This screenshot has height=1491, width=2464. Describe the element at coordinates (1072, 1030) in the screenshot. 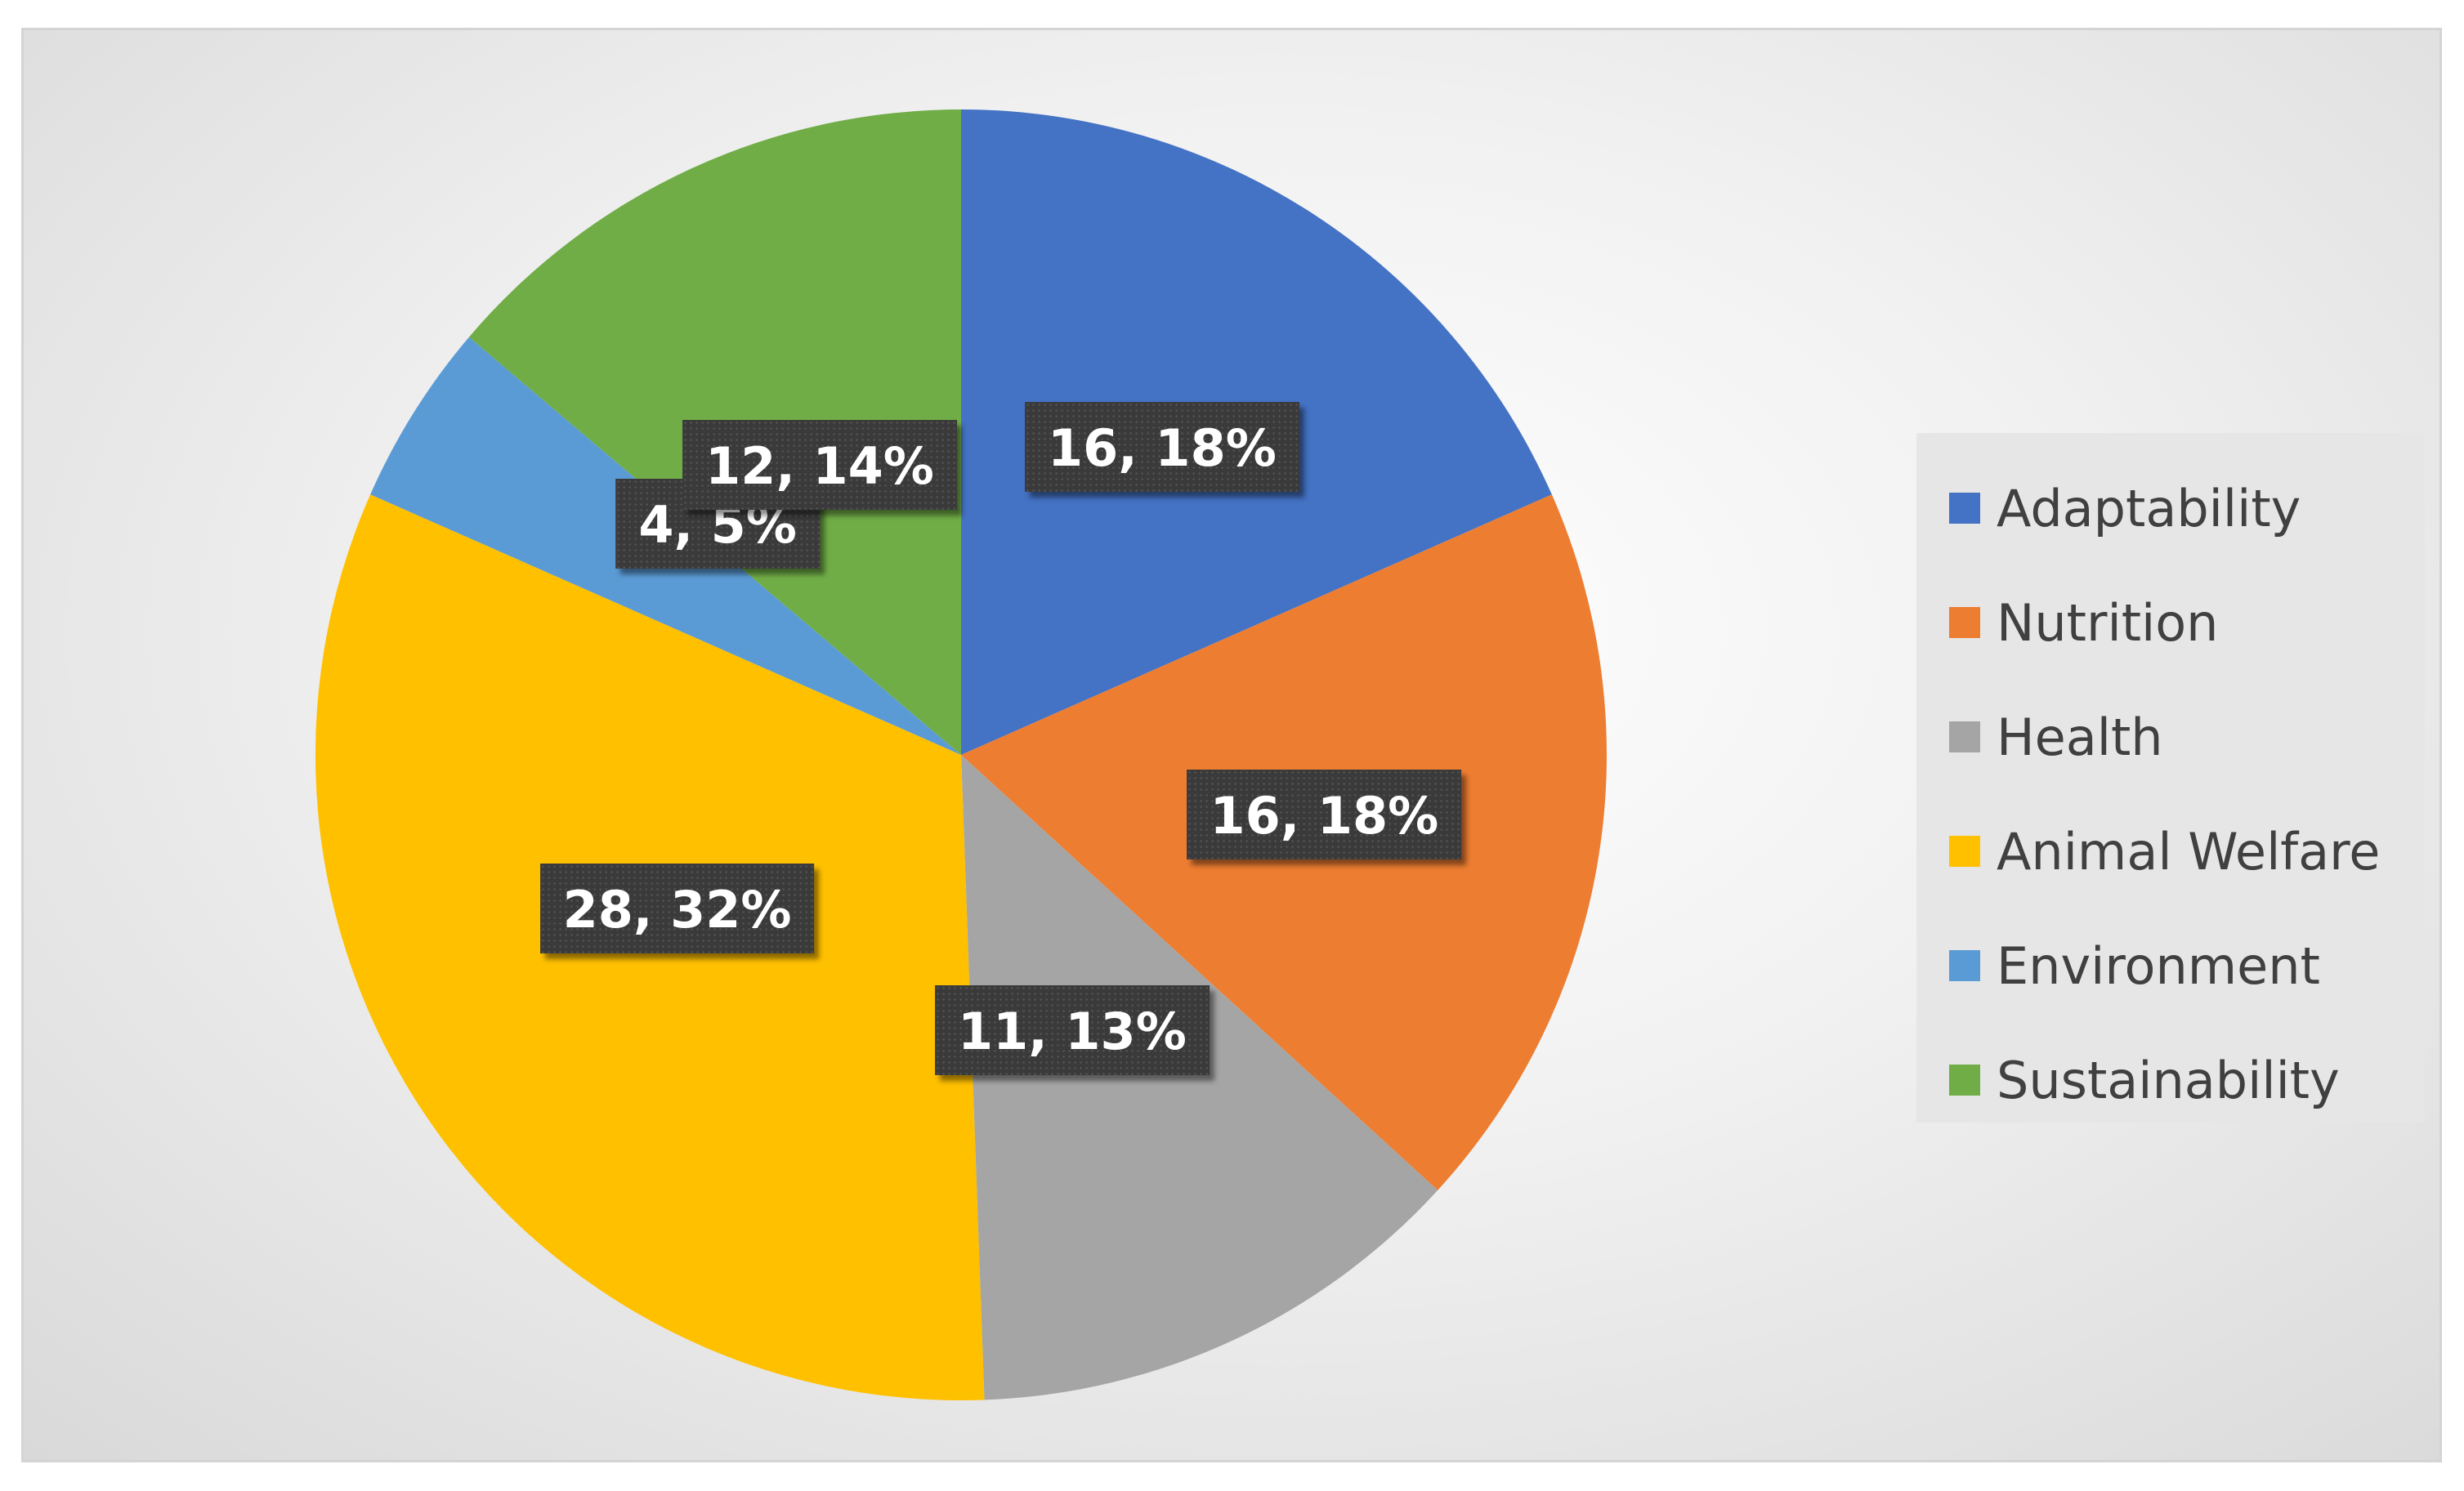

I see `data-label-health: 11, 13%` at that location.